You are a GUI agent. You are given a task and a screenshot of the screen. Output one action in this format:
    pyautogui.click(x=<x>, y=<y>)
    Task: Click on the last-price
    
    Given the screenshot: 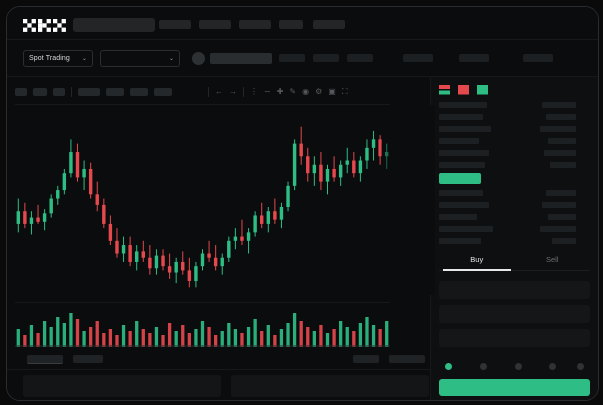 What is the action you would take?
    pyautogui.click(x=241, y=58)
    